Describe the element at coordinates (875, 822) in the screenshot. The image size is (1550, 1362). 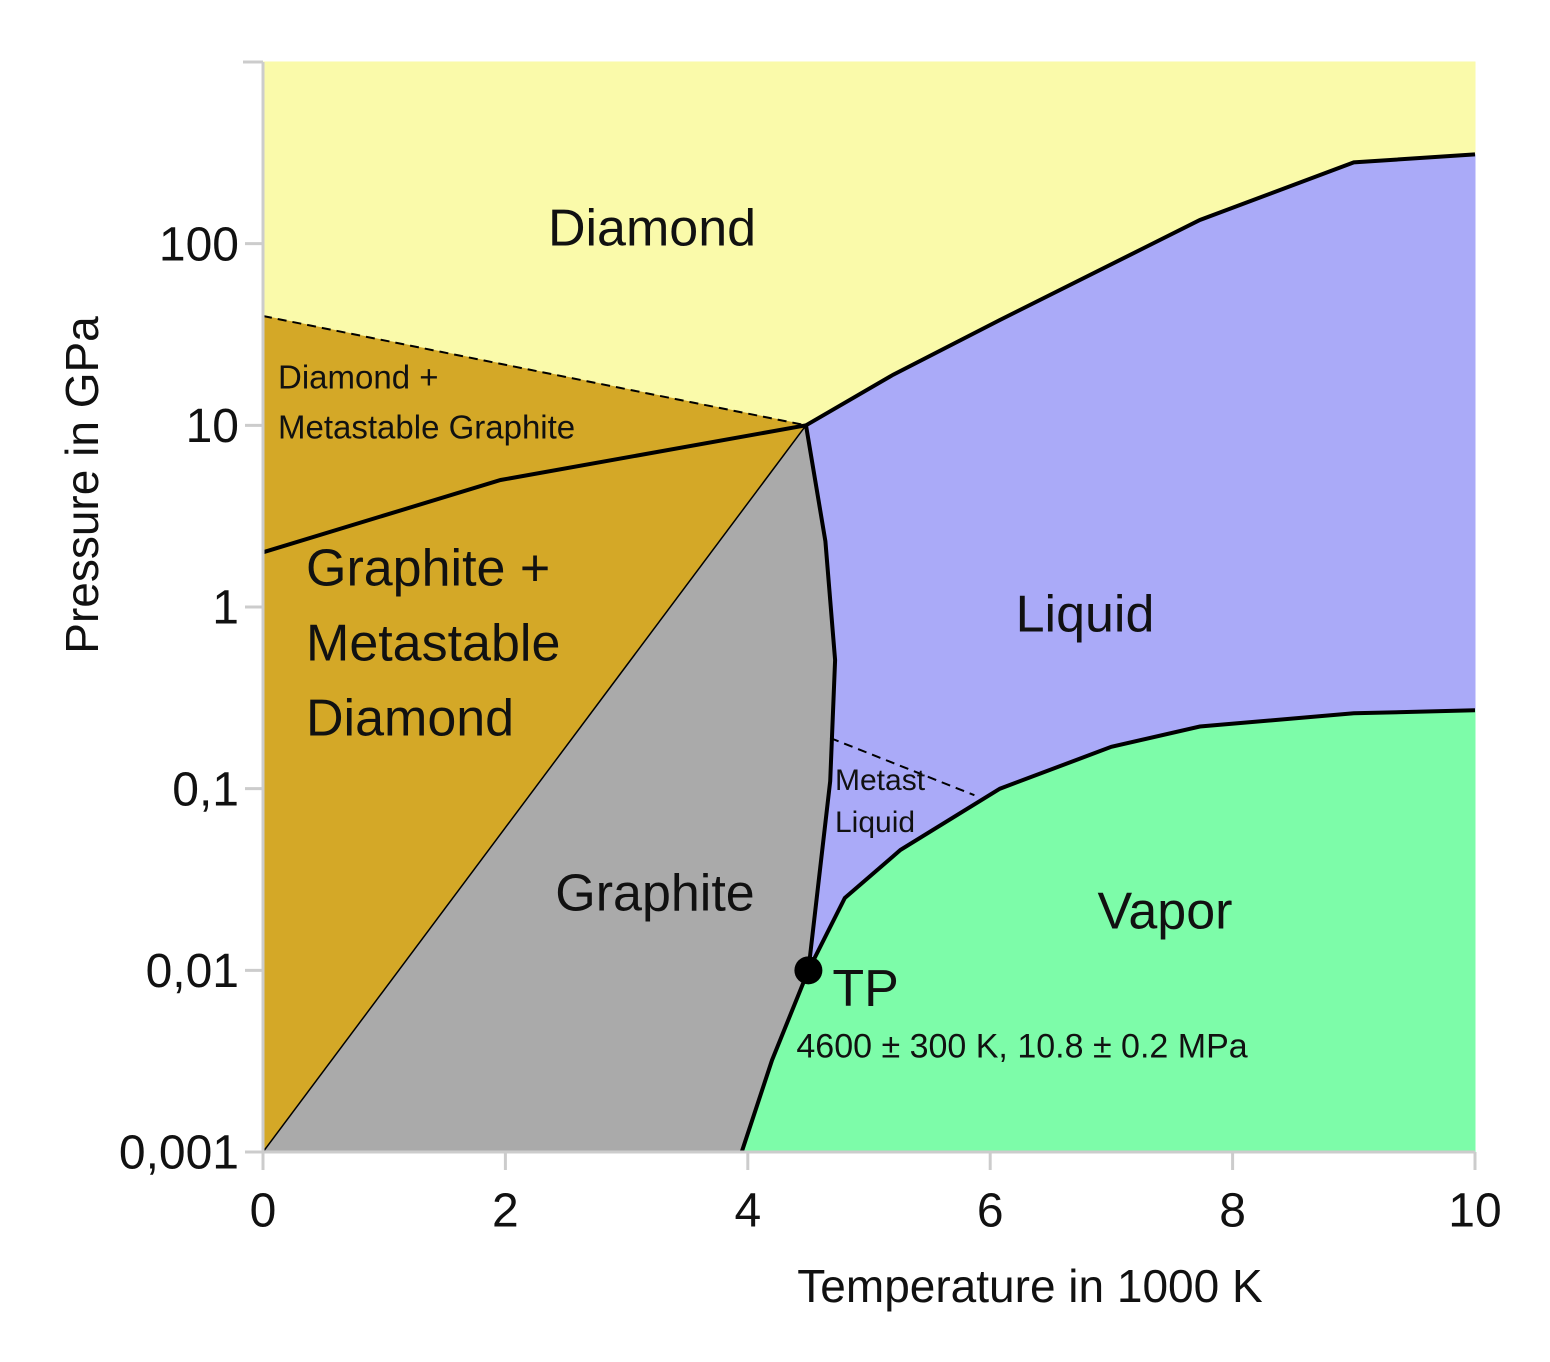
I see `annotation: Liquid` at that location.